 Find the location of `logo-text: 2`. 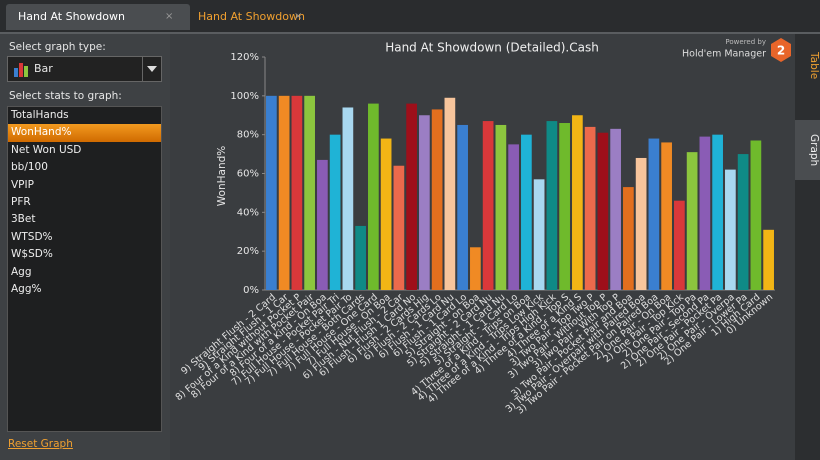

logo-text: 2 is located at coordinates (781, 51).